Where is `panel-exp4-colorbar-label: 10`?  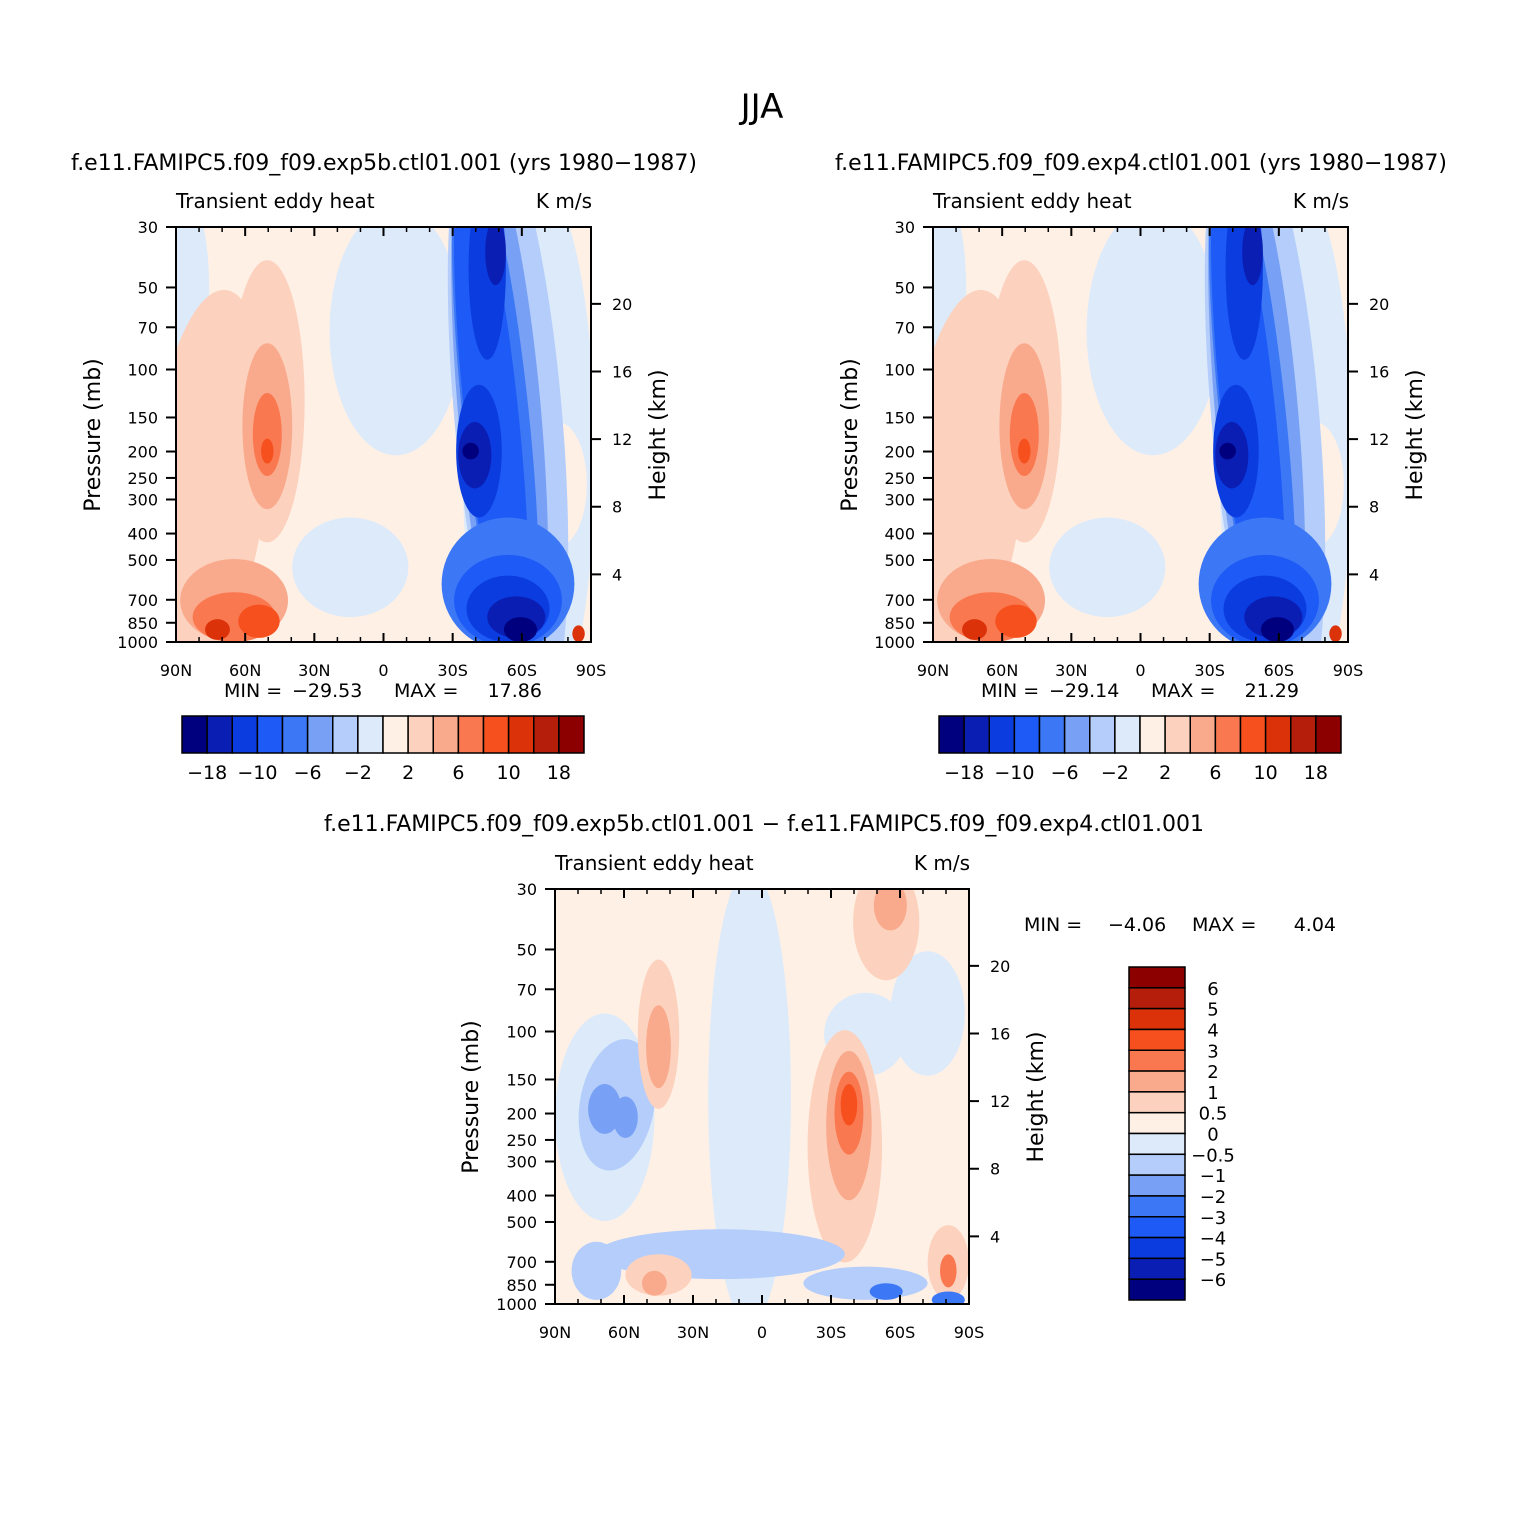
panel-exp4-colorbar-label: 10 is located at coordinates (1266, 773).